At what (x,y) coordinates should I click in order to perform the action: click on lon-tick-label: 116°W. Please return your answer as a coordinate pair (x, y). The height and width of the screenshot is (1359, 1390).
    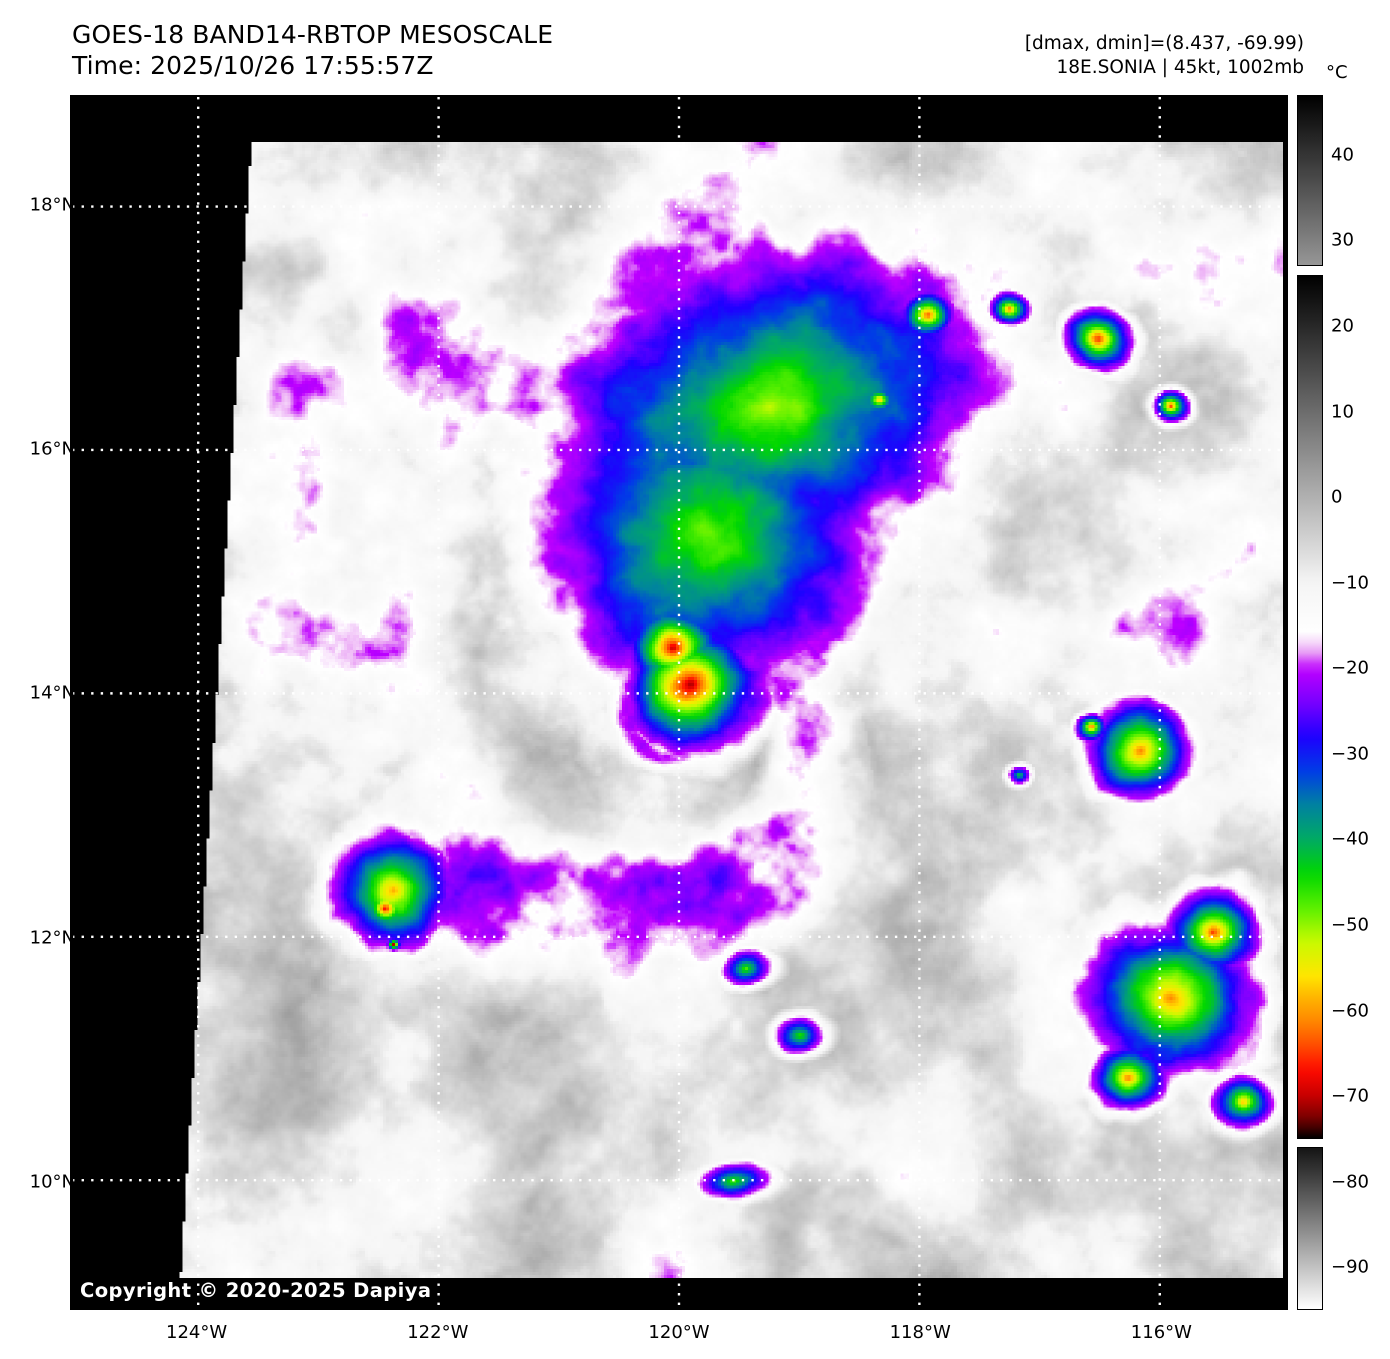
    Looking at the image, I should click on (1161, 1332).